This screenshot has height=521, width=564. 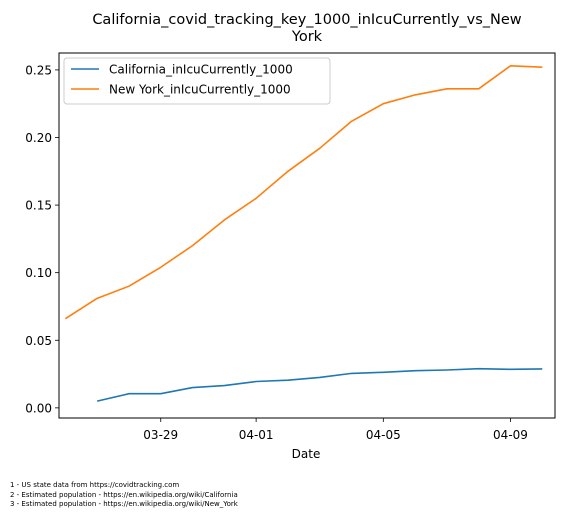 What do you see at coordinates (38, 273) in the screenshot?
I see `y-tick-label-2: 0.10` at bounding box center [38, 273].